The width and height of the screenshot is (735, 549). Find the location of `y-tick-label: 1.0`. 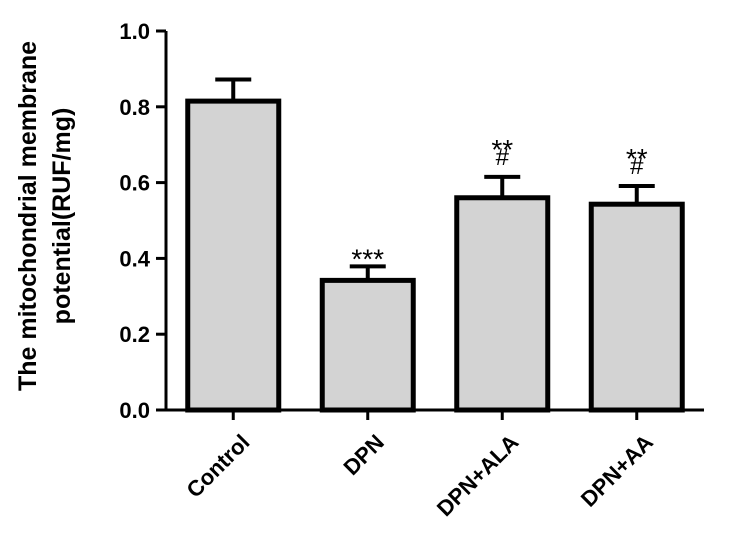

y-tick-label: 1.0 is located at coordinates (134, 31).